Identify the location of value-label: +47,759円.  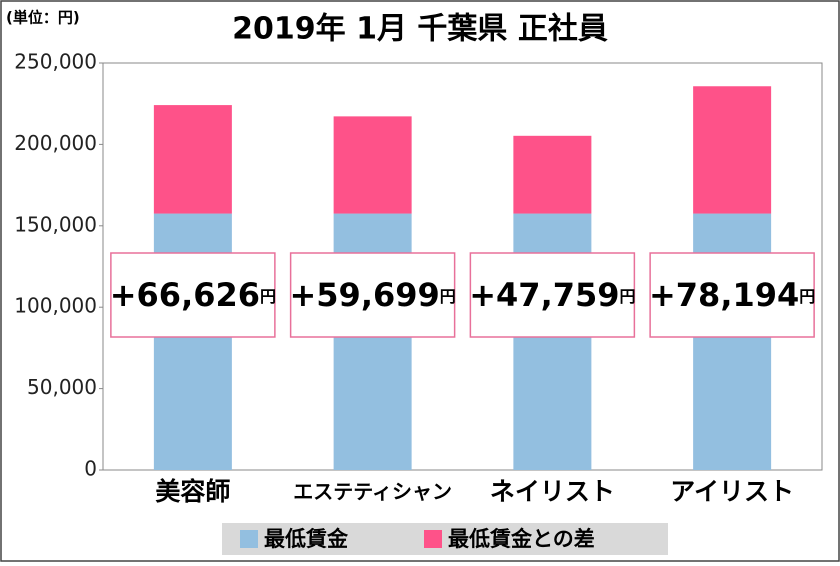
(552, 295).